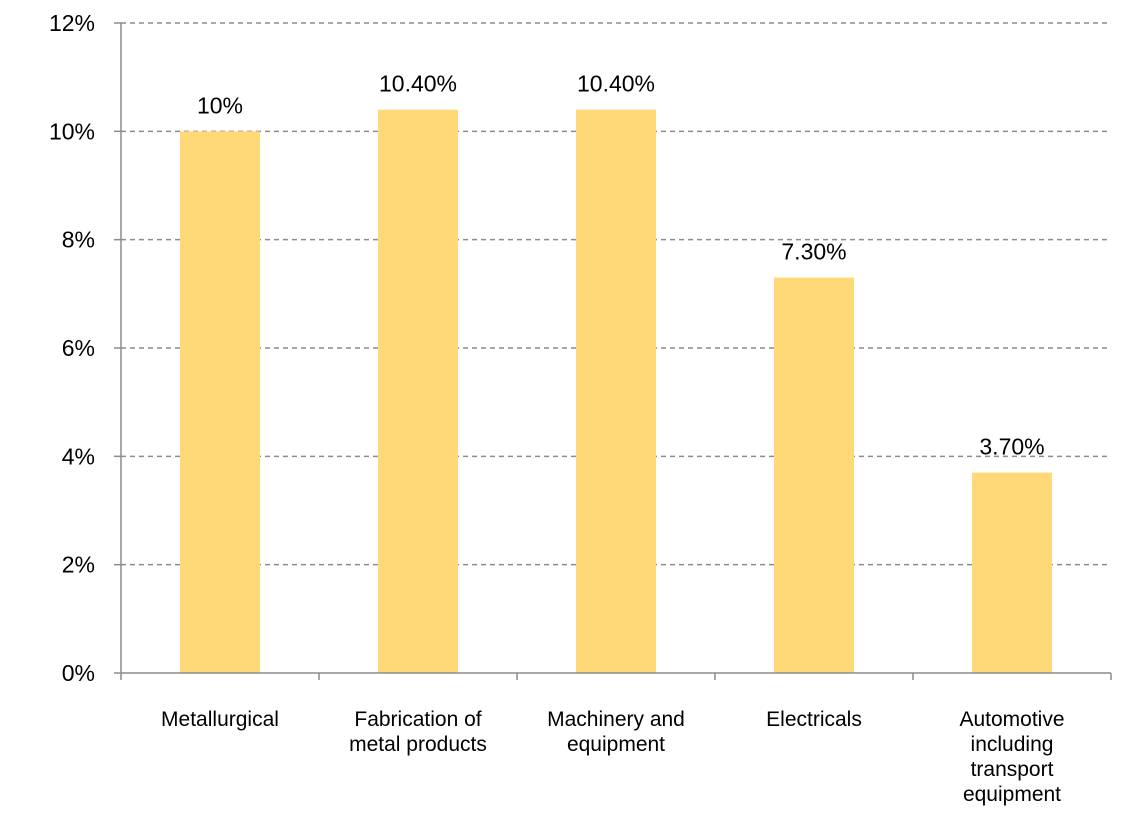 The image size is (1129, 827). What do you see at coordinates (220, 719) in the screenshot?
I see `x-category-label: Metallurgical` at bounding box center [220, 719].